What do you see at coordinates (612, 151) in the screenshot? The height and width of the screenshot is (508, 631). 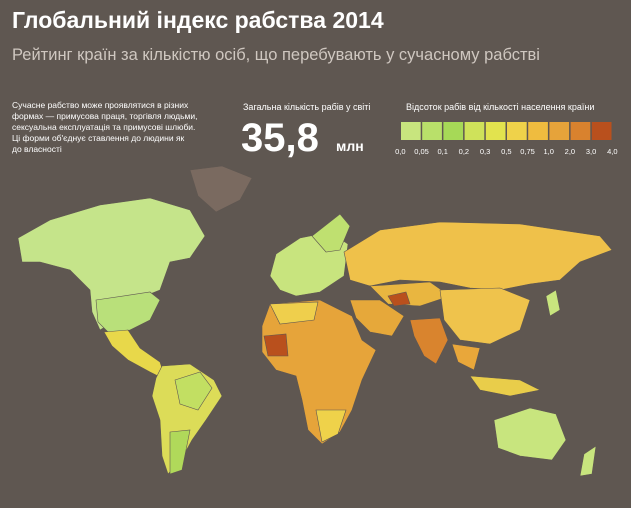 I see `legend-label: 4,0` at bounding box center [612, 151].